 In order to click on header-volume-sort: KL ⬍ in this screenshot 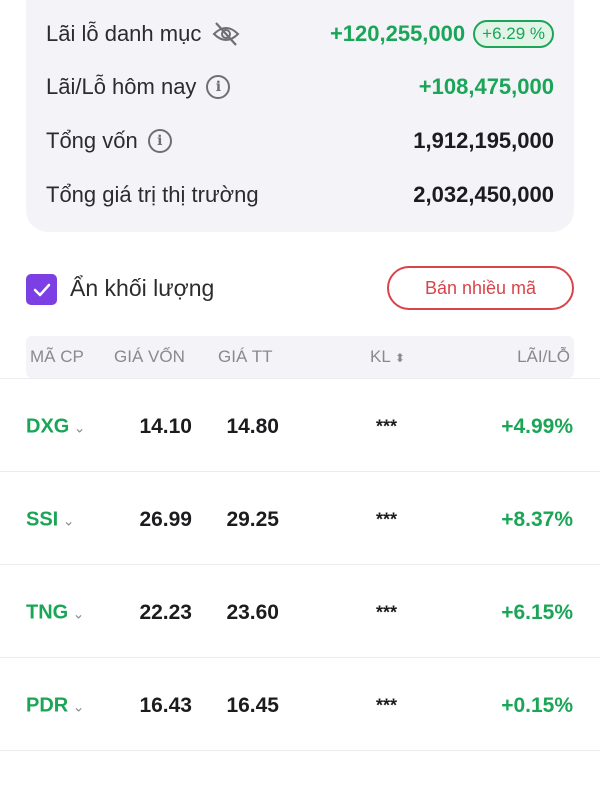, I will do `click(387, 357)`.